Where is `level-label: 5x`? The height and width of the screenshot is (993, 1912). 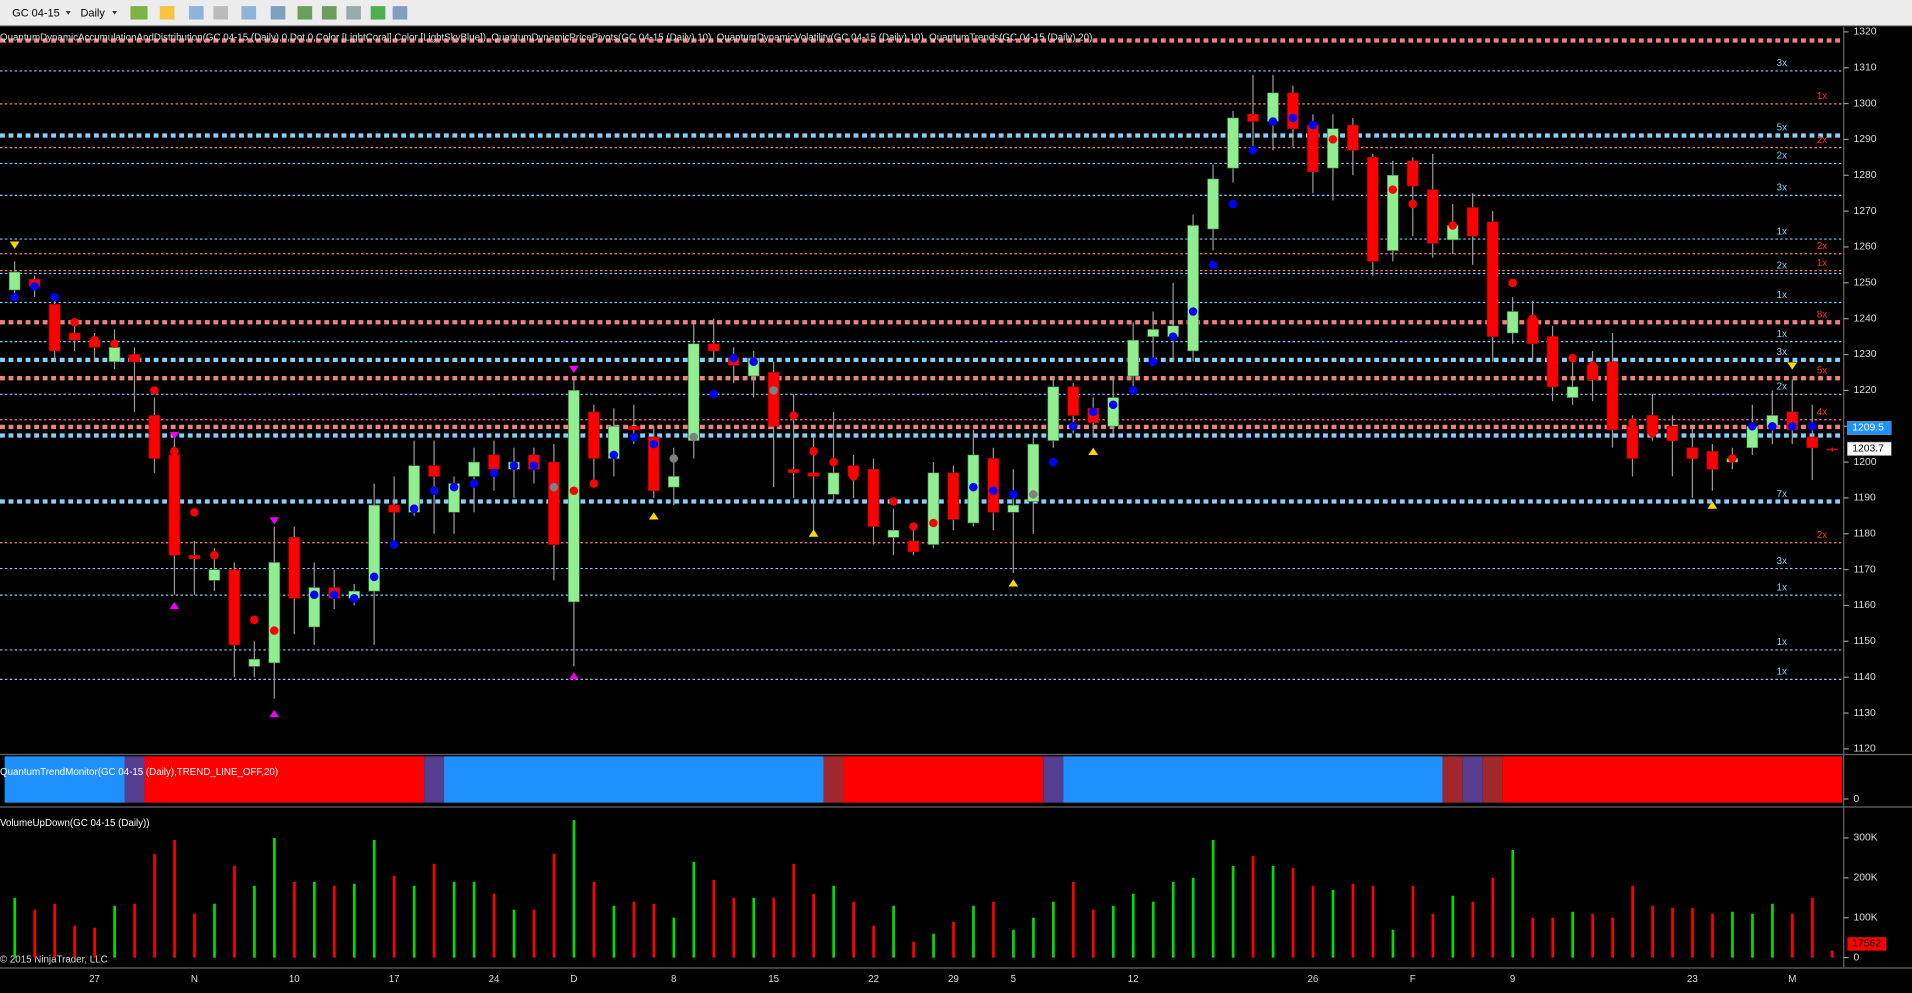 level-label: 5x is located at coordinates (1782, 128).